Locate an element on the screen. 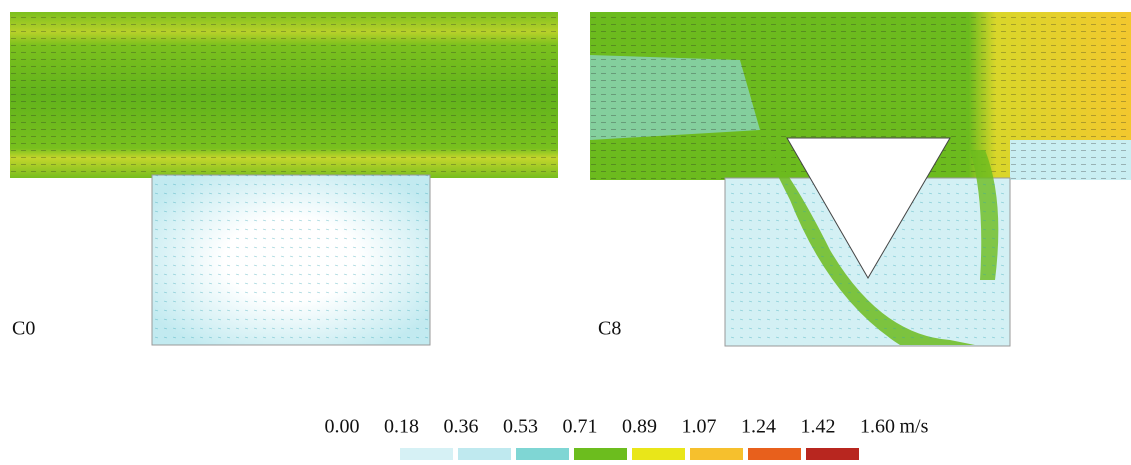  colorbar-tick-label: 0.89 is located at coordinates (639, 427).